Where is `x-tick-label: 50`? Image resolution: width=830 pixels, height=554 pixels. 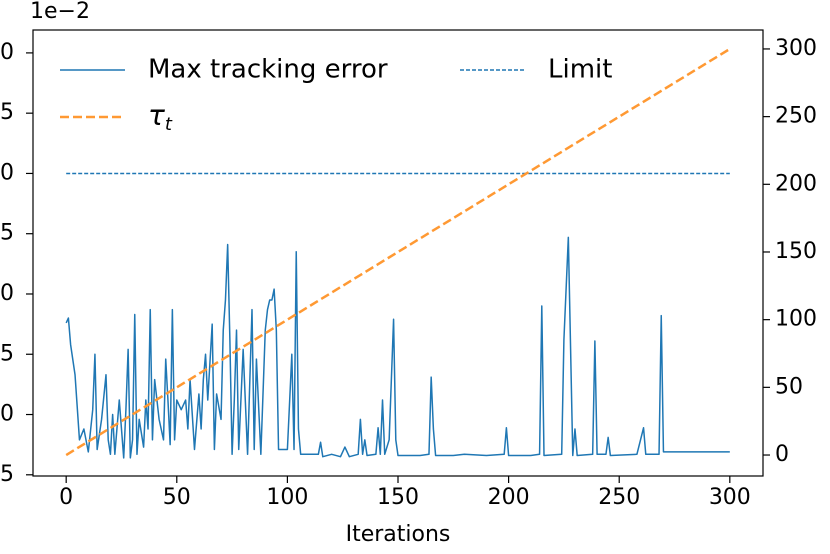
x-tick-label: 50 is located at coordinates (177, 497).